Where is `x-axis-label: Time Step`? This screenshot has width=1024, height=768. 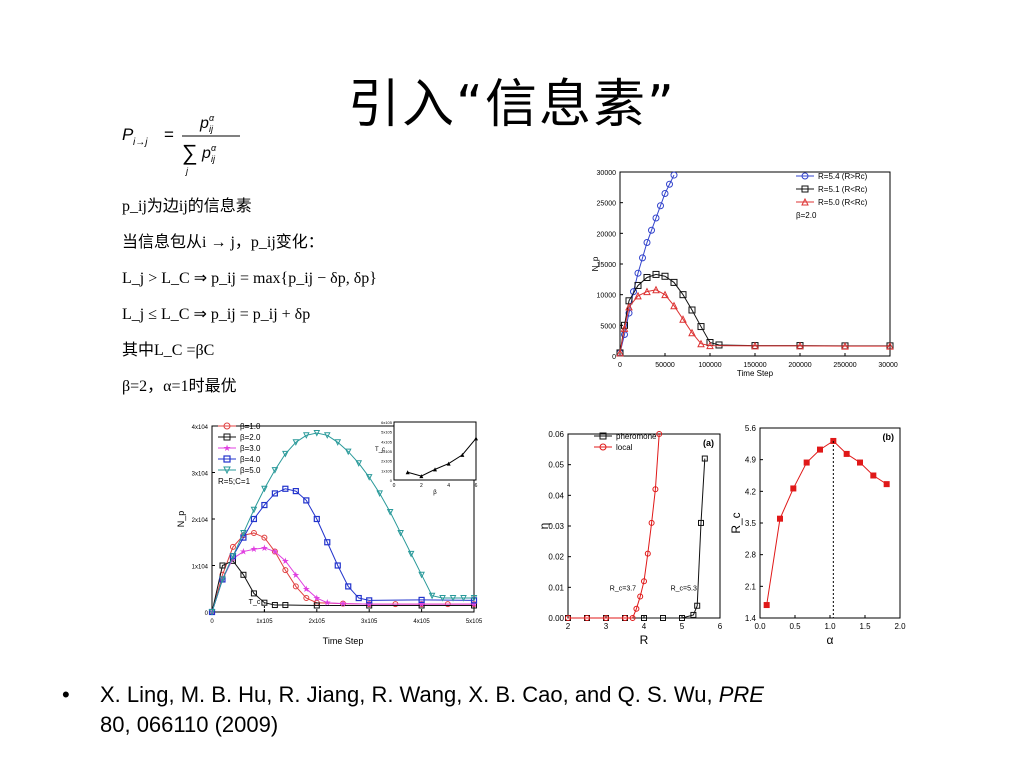
x-axis-label: Time Step is located at coordinates (755, 373).